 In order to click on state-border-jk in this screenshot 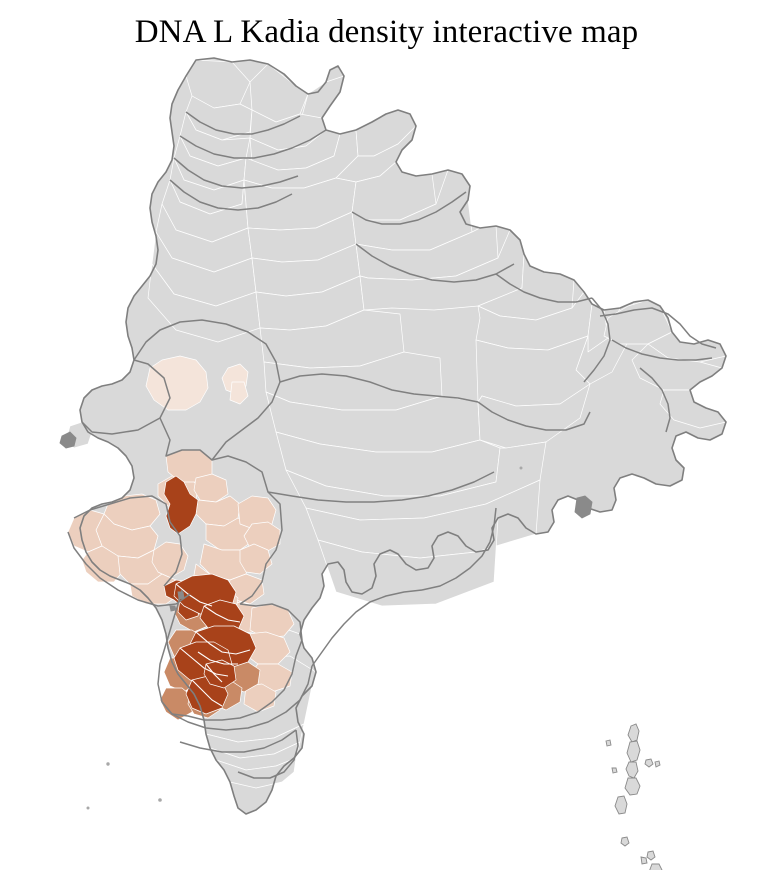, I will do `click(243, 123)`.